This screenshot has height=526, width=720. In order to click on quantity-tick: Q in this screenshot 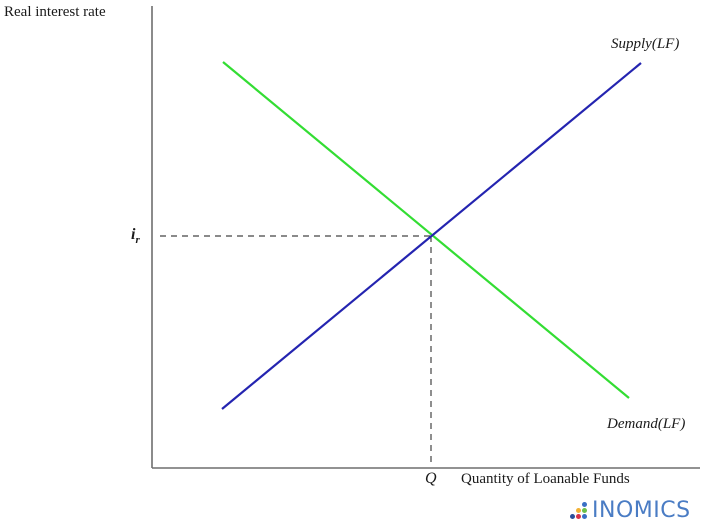, I will do `click(431, 478)`.